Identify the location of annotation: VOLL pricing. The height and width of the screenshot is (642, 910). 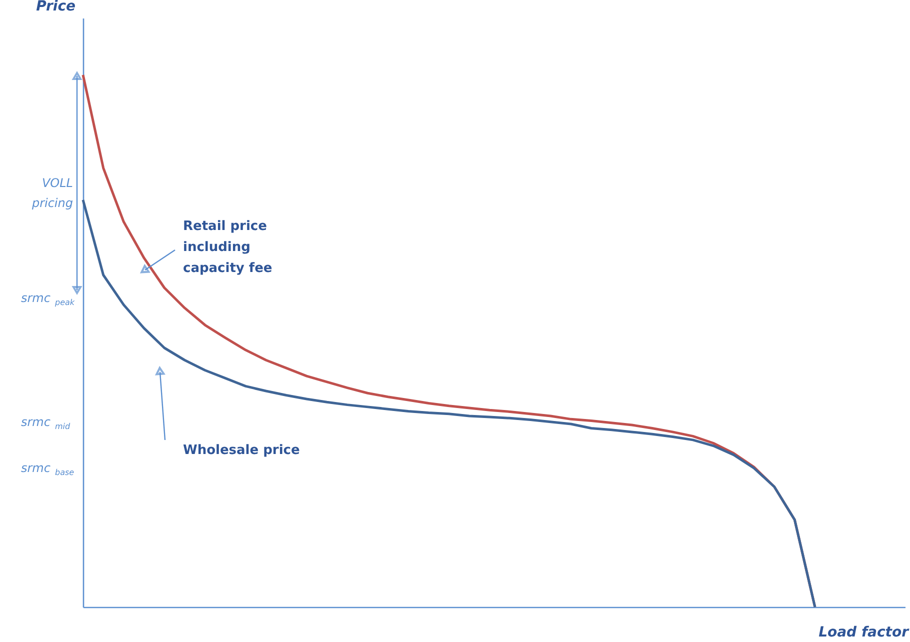
(52, 193).